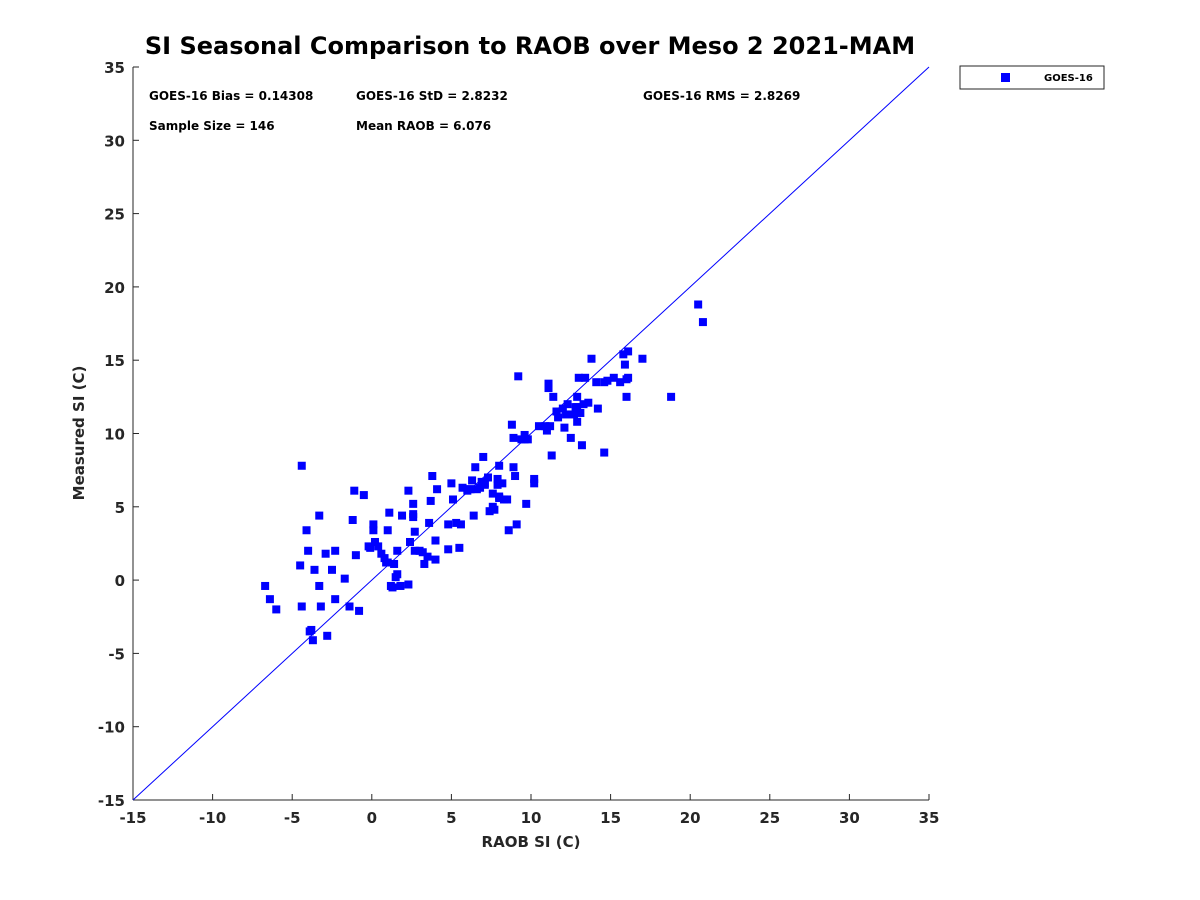  I want to click on x-tick-label: 15, so click(610, 818).